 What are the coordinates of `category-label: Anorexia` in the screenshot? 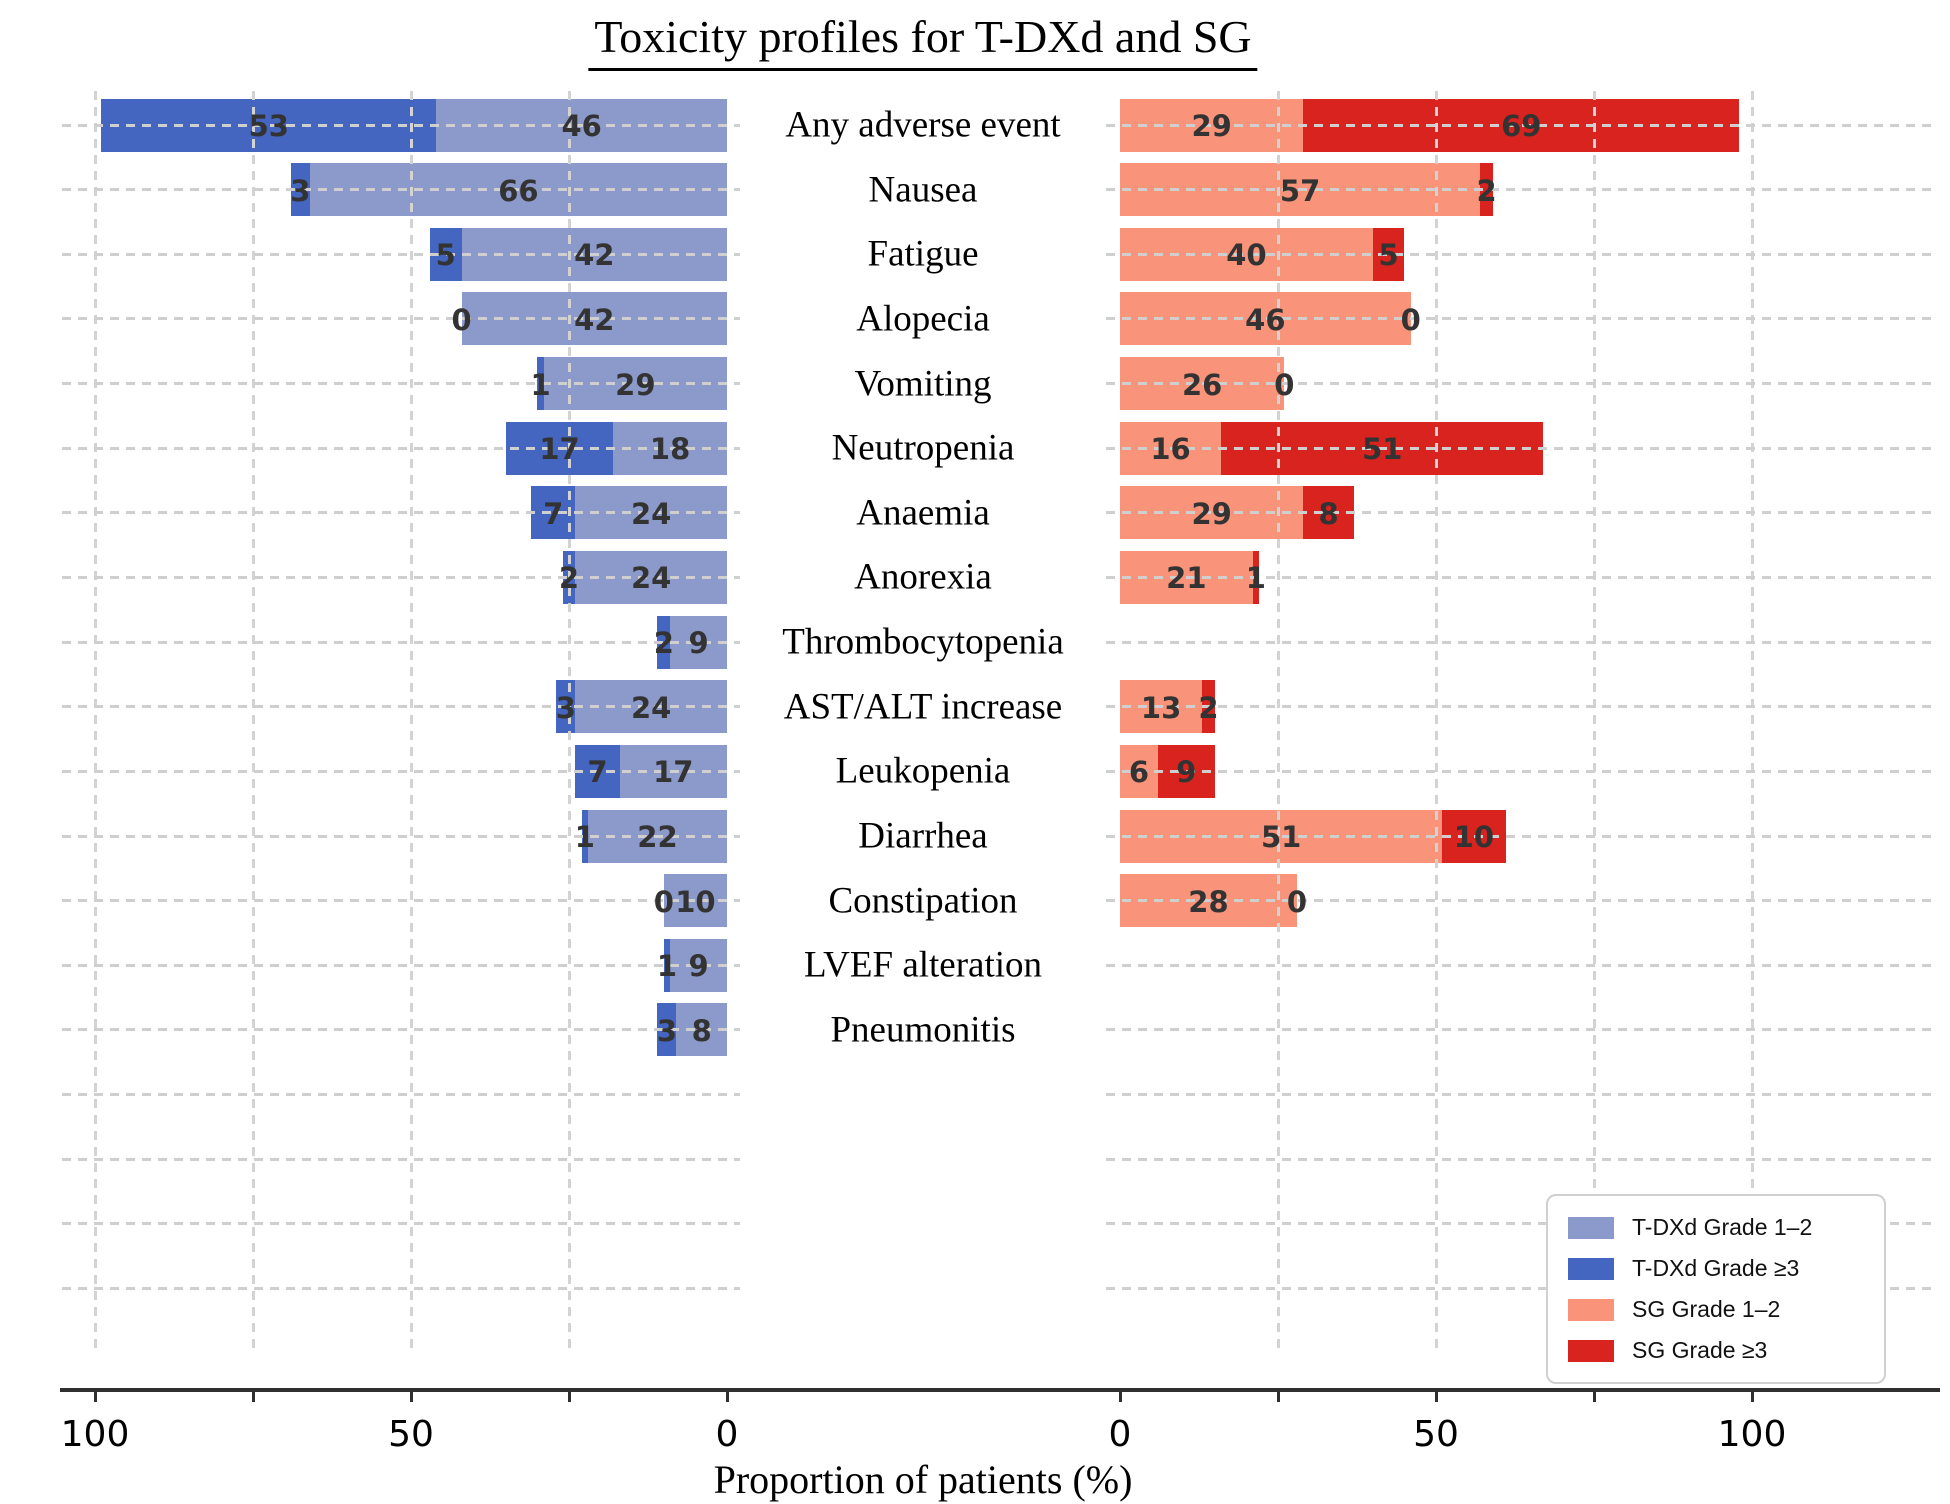 It's located at (923, 577).